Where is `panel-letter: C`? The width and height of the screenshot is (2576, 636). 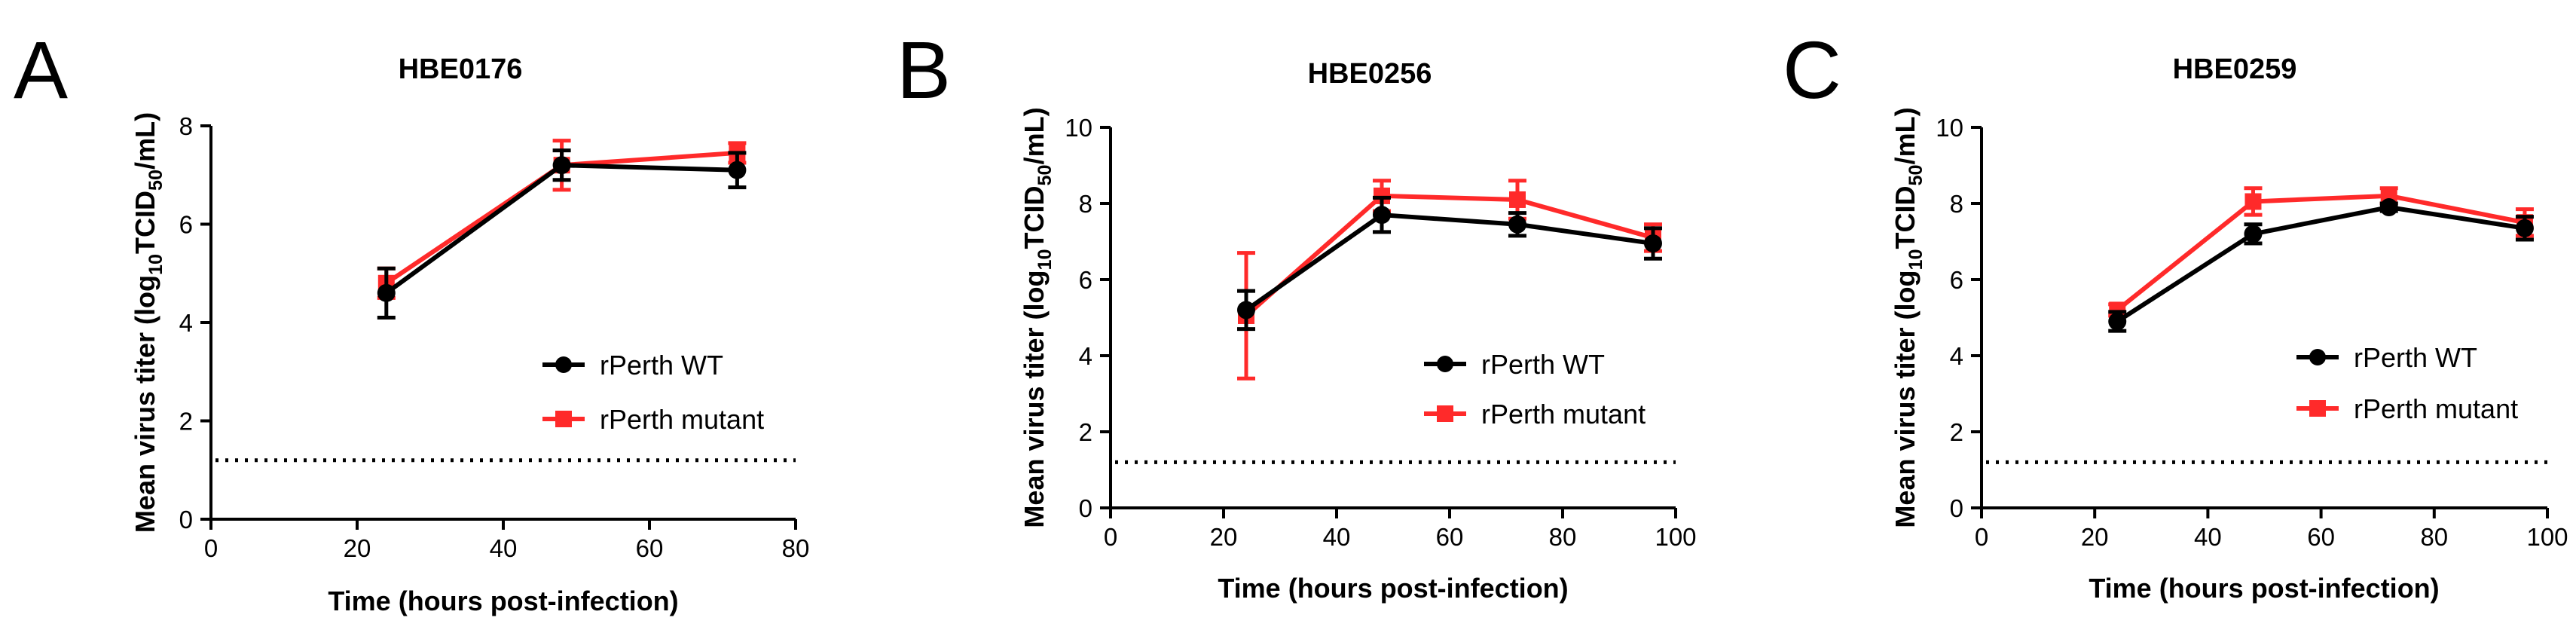 panel-letter: C is located at coordinates (1812, 69).